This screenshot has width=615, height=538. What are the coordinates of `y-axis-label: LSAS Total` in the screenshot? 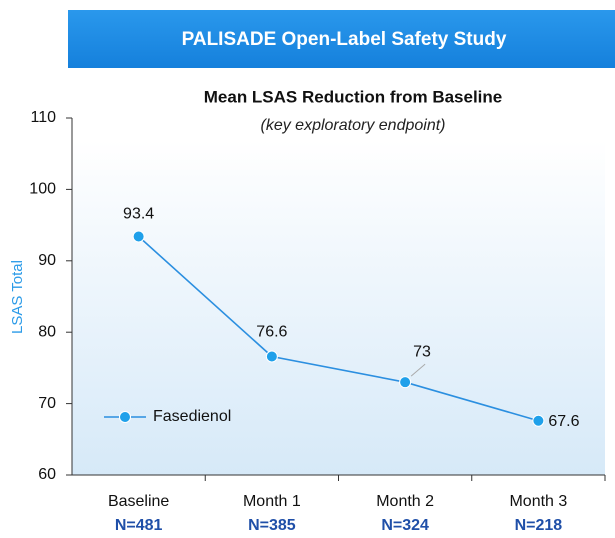 It's located at (17, 297).